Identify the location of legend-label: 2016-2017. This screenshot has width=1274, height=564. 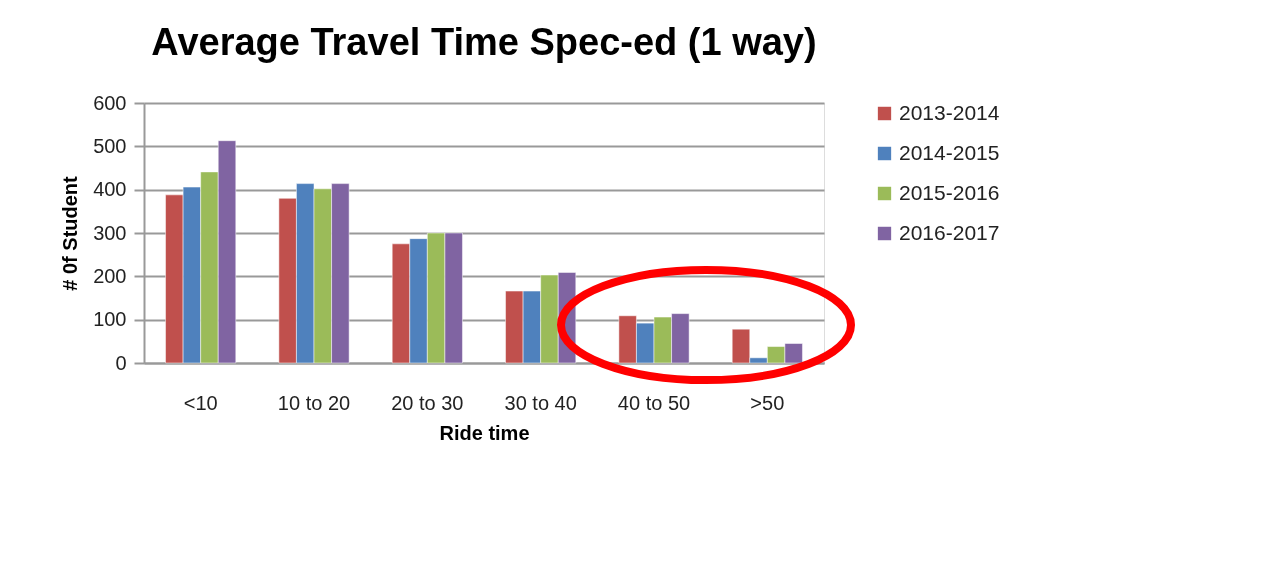
(949, 232).